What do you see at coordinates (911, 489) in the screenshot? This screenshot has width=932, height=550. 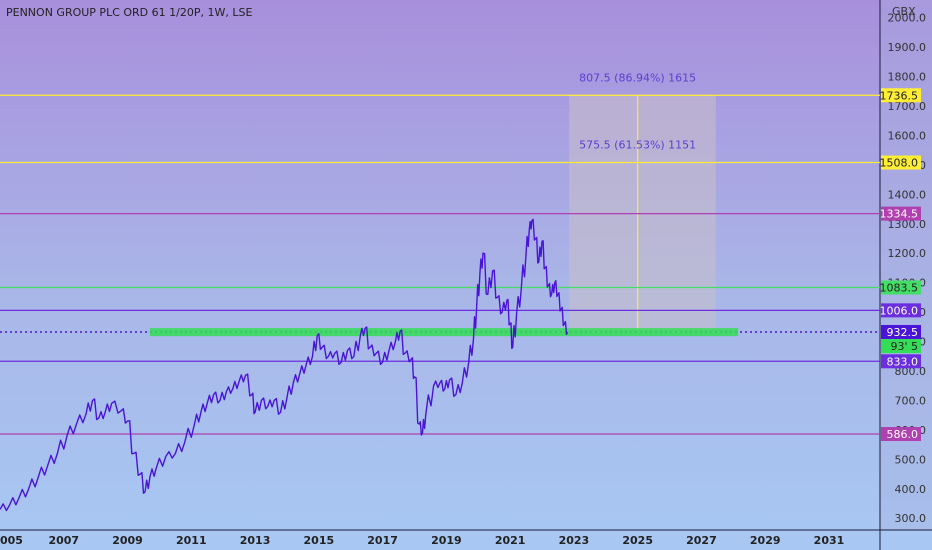 I see `price-tick-label: 400.0` at bounding box center [911, 489].